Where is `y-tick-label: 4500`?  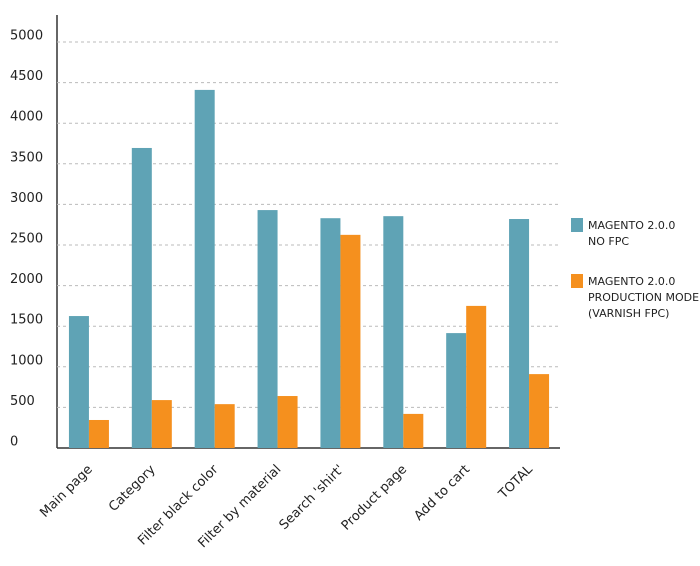
y-tick-label: 4500 is located at coordinates (26, 76).